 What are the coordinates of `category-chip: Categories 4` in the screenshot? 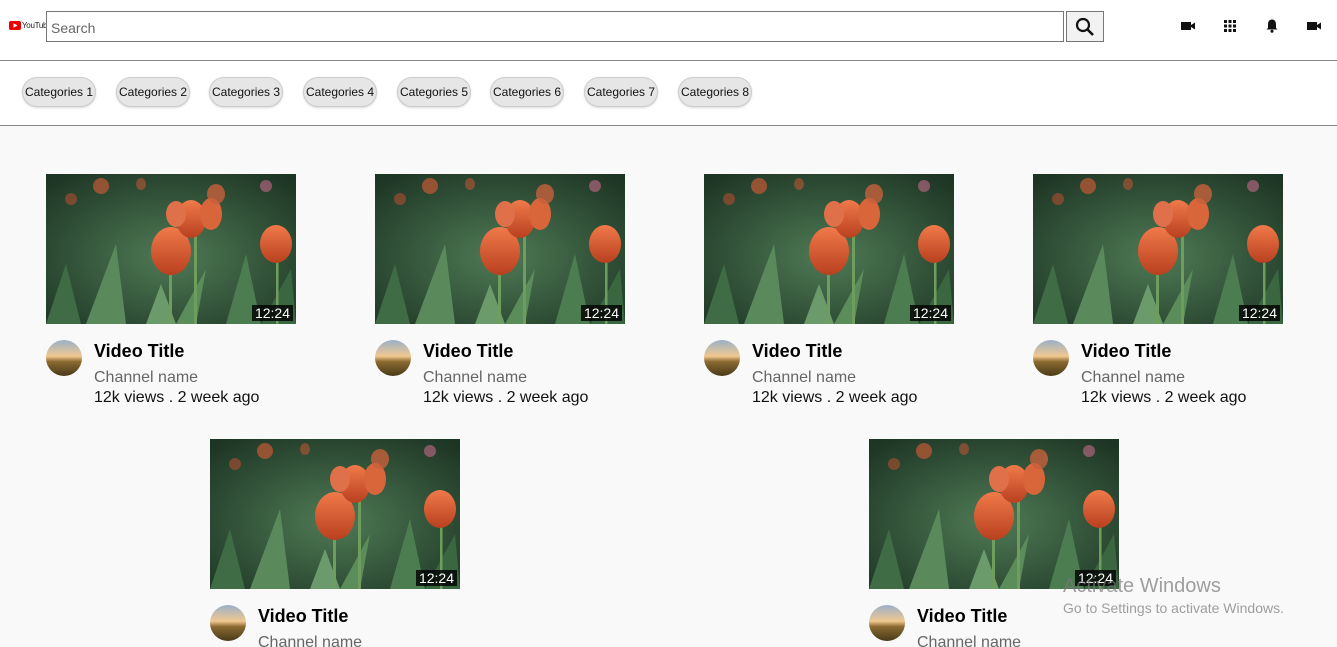 It's located at (340, 92).